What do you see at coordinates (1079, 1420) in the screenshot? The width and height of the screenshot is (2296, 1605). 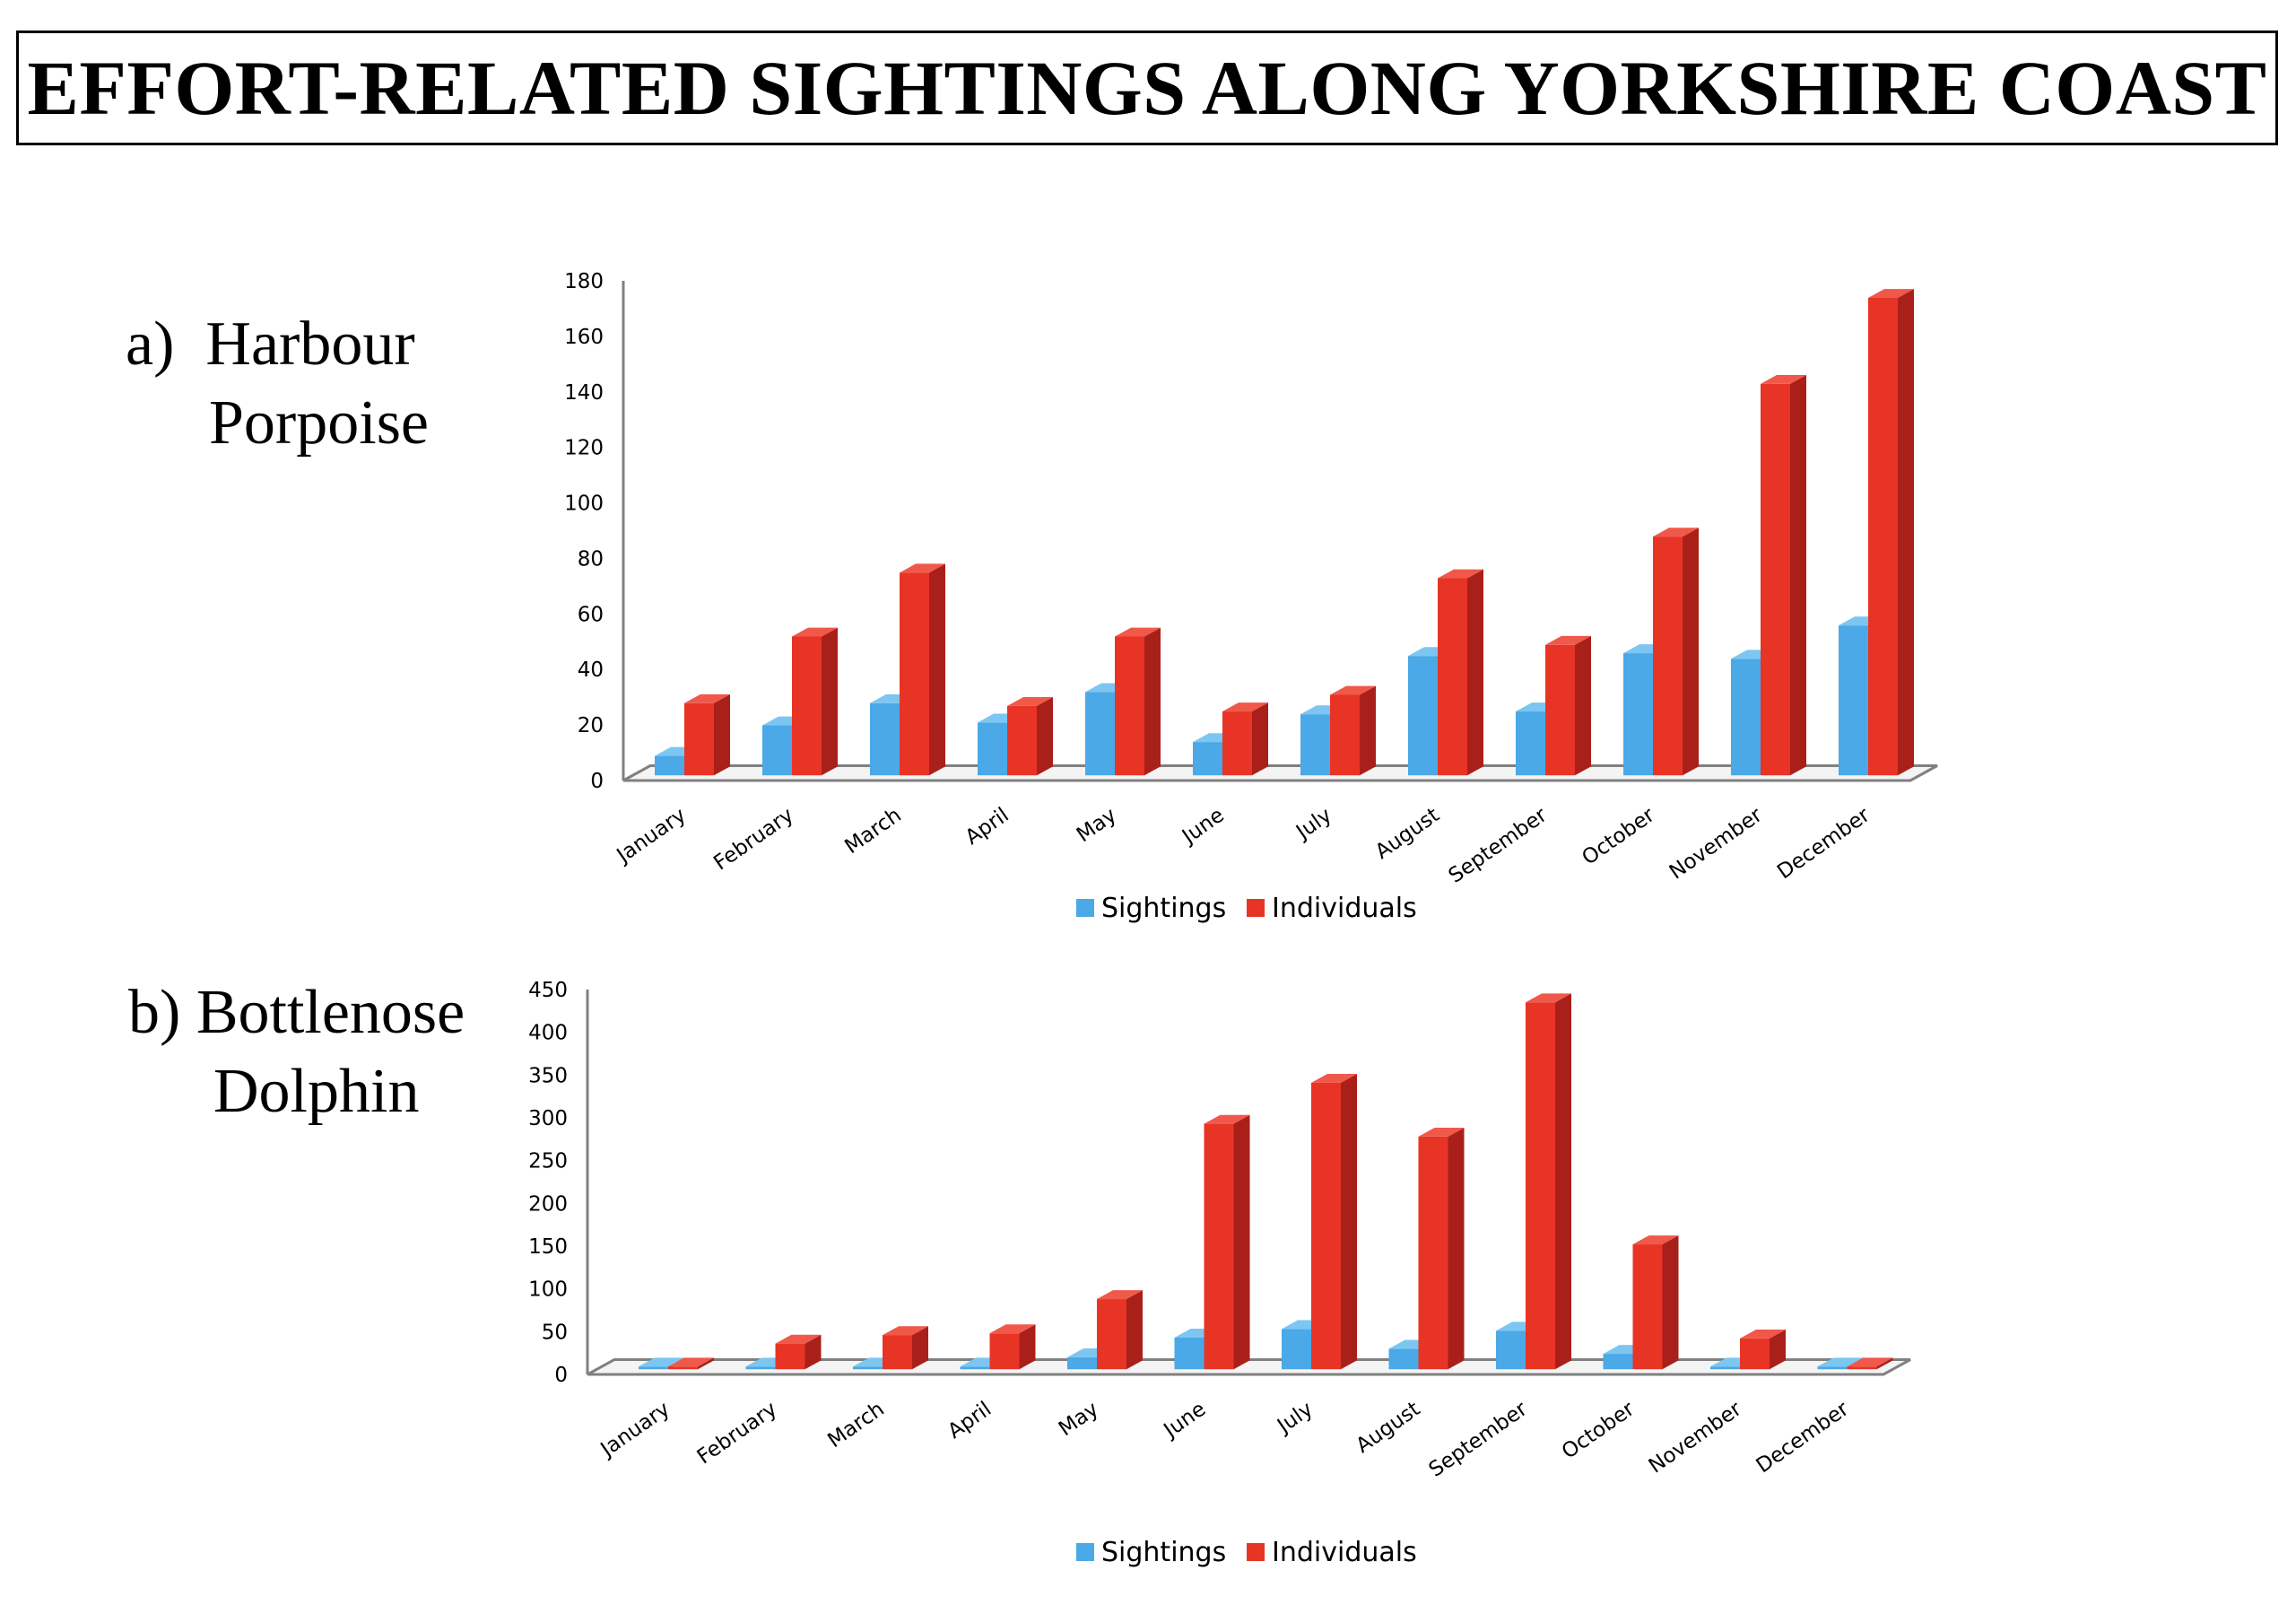 I see `x-tick-label-may: May` at bounding box center [1079, 1420].